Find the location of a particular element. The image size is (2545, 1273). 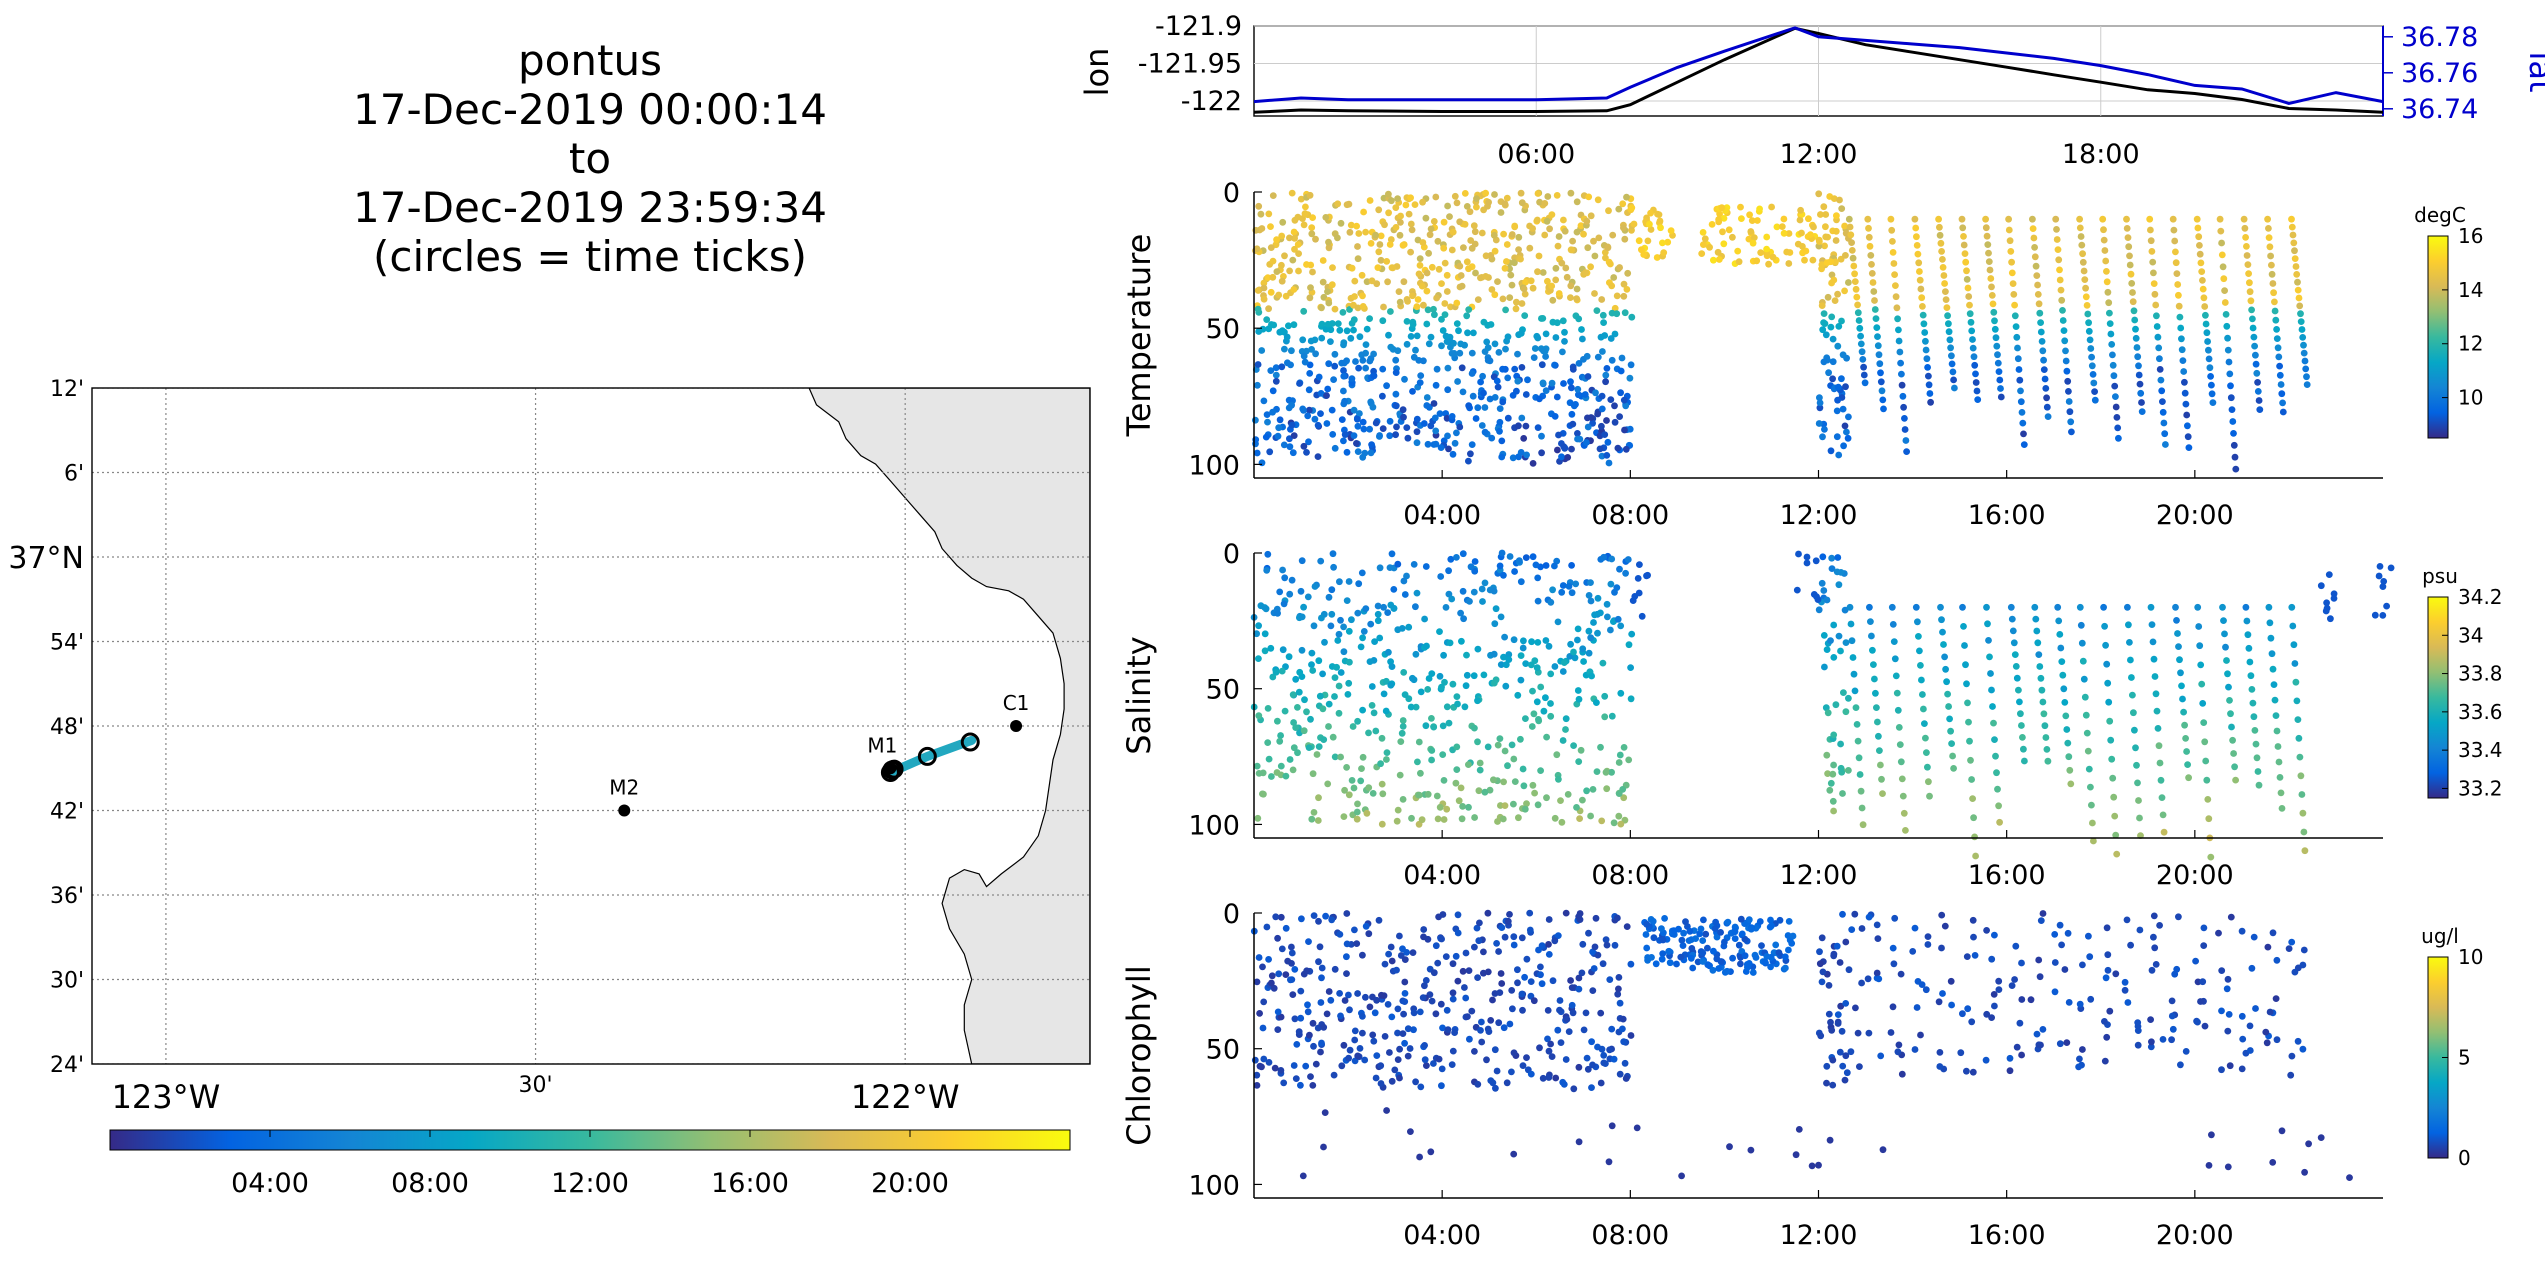

y-tick-label: 50 is located at coordinates (1223, 329).